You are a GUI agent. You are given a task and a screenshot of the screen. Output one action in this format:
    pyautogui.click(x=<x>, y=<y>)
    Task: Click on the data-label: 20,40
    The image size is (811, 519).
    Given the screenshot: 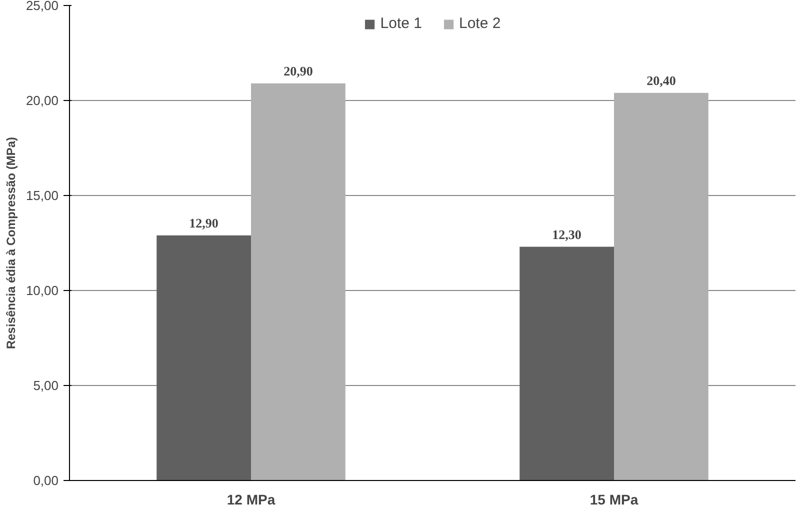 What is the action you would take?
    pyautogui.click(x=661, y=80)
    